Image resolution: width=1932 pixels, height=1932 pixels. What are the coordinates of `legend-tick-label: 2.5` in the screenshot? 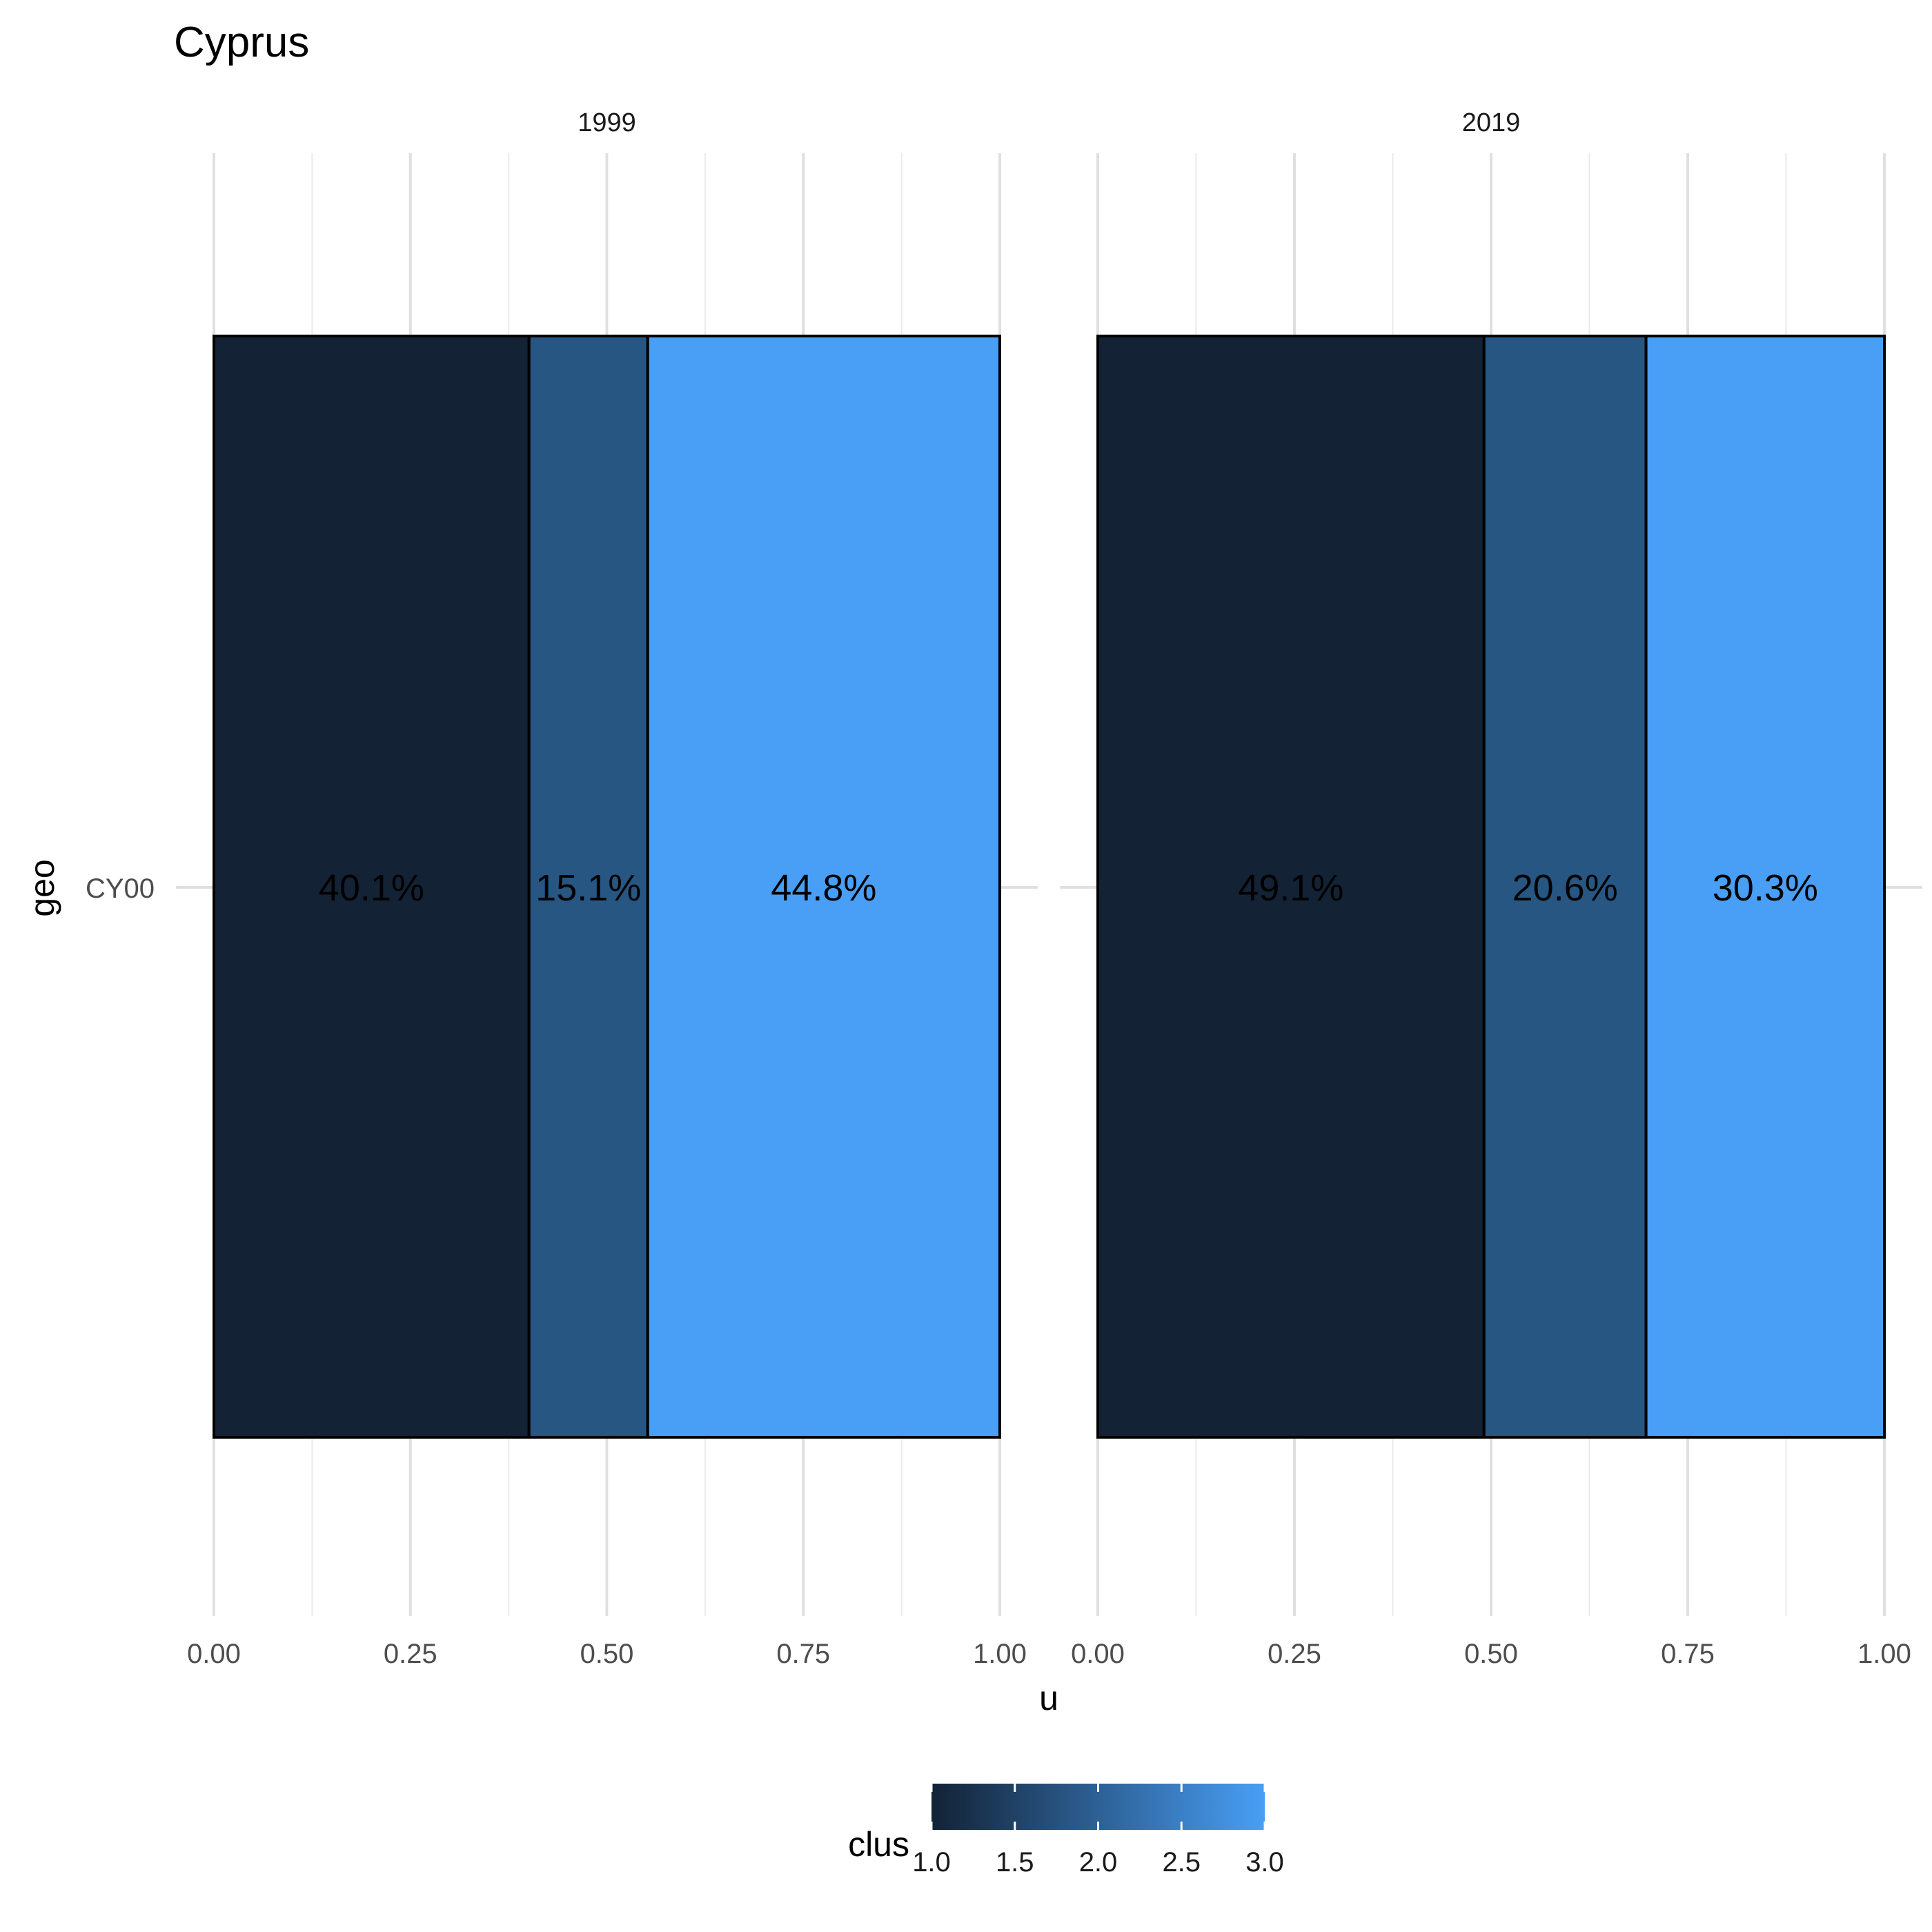 It's located at (1181, 1862).